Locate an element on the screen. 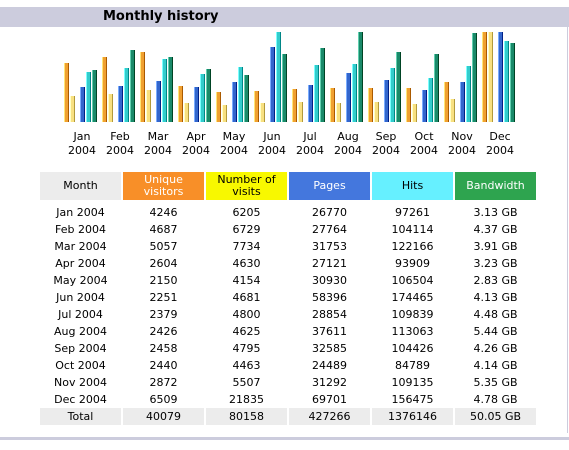 The width and height of the screenshot is (569, 450). bar-pages-apr is located at coordinates (196, 104).